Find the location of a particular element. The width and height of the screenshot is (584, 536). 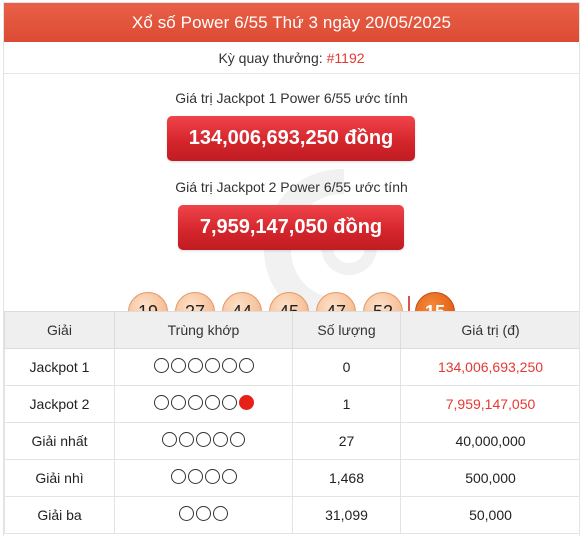

column-header-quantity: Số lượng is located at coordinates (346, 330).